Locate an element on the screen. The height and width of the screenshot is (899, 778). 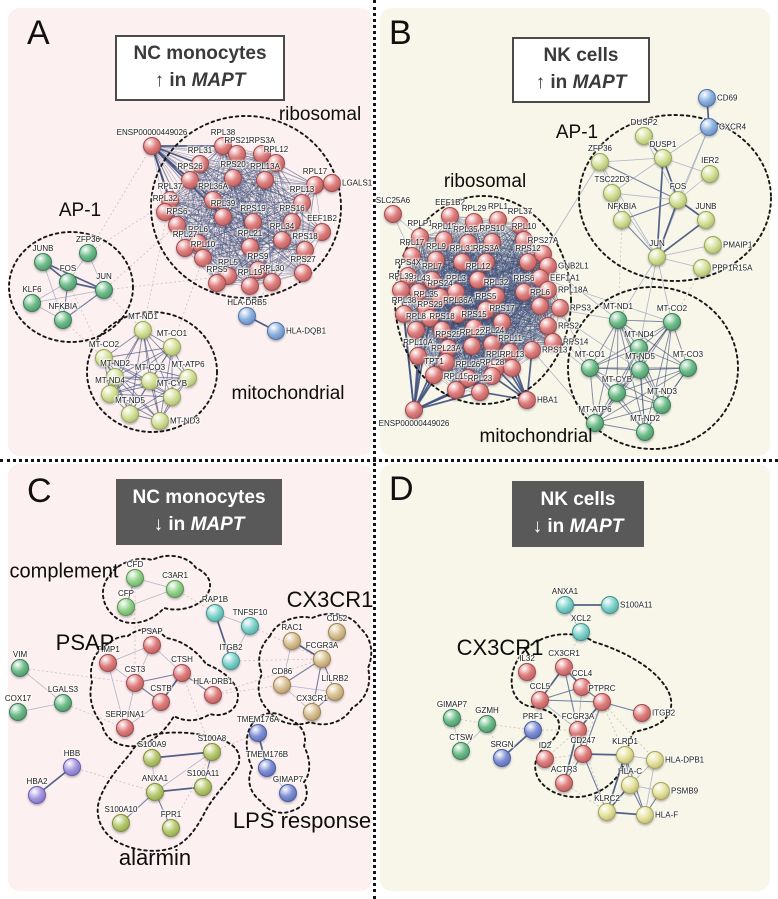
node-RPL1 is located at coordinates (498, 220).